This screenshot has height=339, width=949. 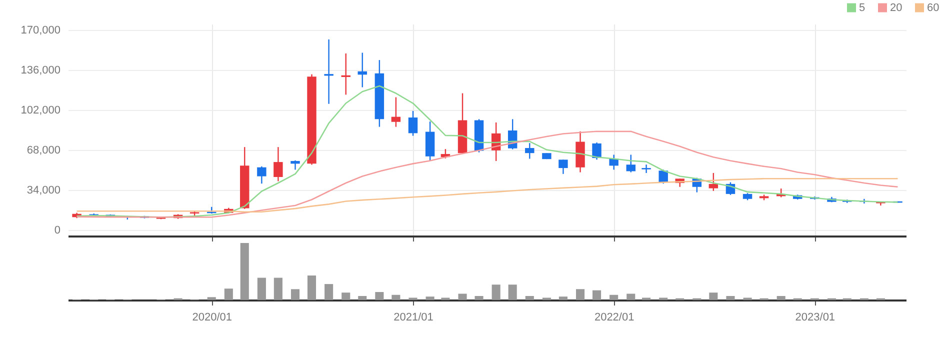 What do you see at coordinates (414, 318) in the screenshot?
I see `x-tick-label: 2021/01` at bounding box center [414, 318].